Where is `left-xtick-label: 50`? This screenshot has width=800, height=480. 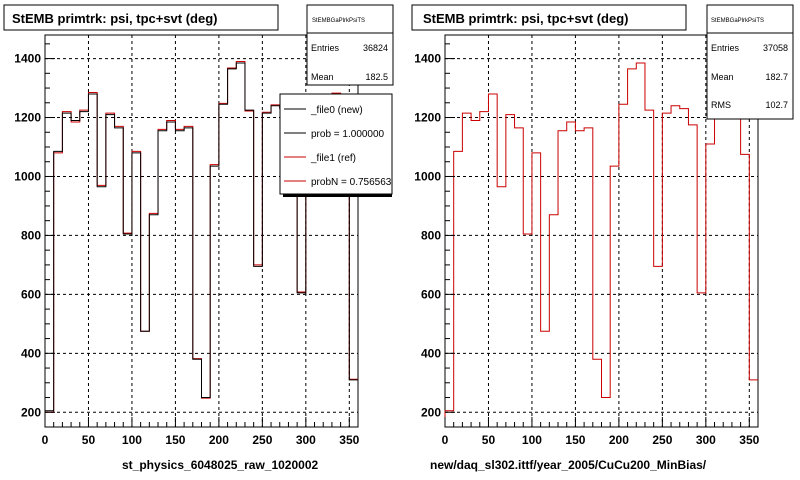 left-xtick-label: 50 is located at coordinates (89, 440).